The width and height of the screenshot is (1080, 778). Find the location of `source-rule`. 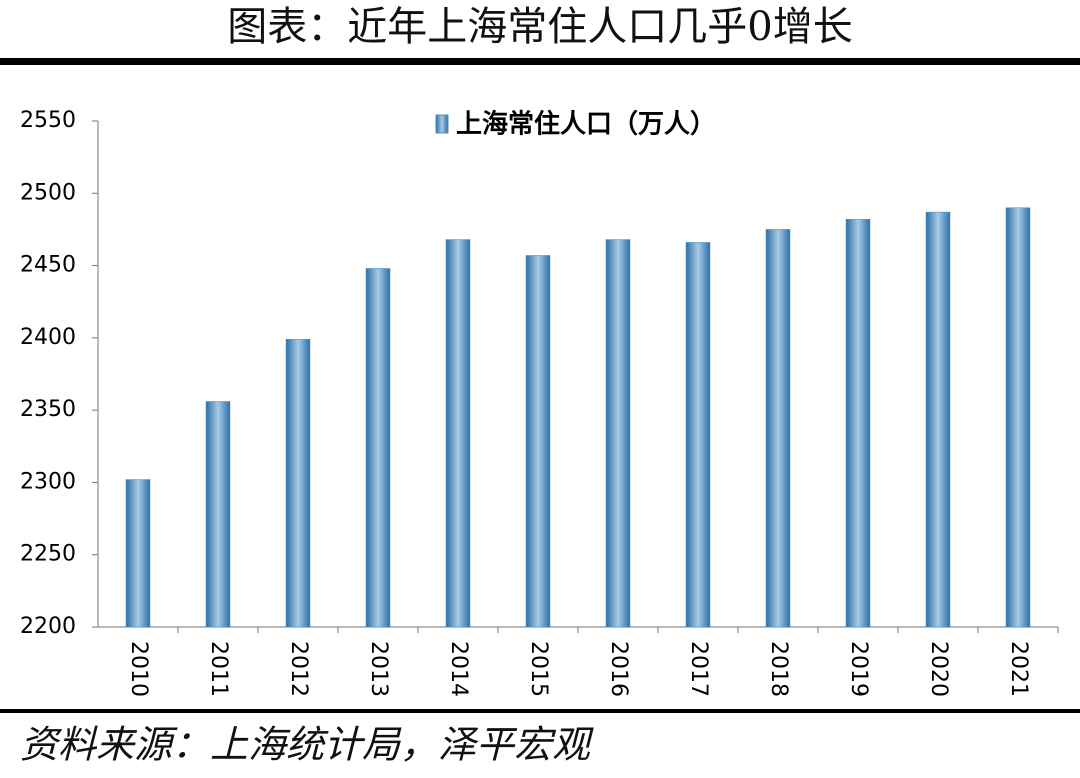

source-rule is located at coordinates (540, 711).